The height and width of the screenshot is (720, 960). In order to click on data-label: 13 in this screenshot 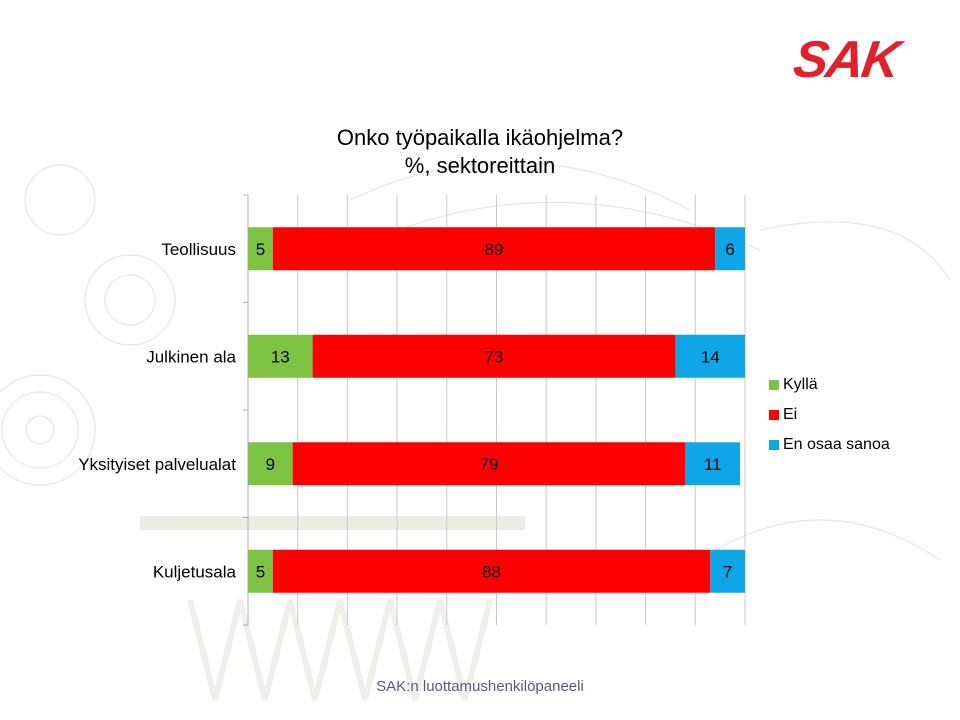, I will do `click(280, 356)`.